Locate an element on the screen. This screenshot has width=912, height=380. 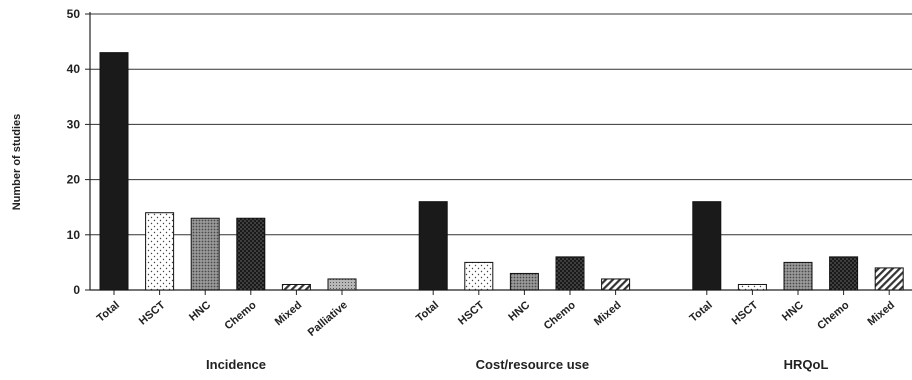
bar-hrqol-hsct is located at coordinates (752, 287).